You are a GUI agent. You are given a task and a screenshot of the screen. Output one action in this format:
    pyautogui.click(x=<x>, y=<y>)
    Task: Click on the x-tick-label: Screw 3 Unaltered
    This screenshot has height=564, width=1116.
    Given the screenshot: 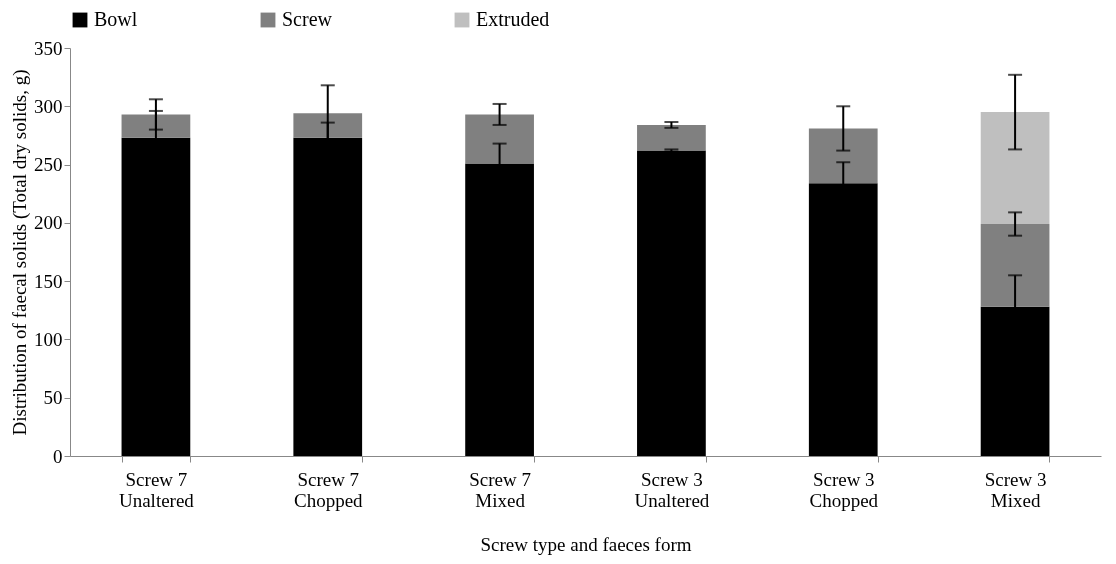 What is the action you would take?
    pyautogui.click(x=672, y=489)
    